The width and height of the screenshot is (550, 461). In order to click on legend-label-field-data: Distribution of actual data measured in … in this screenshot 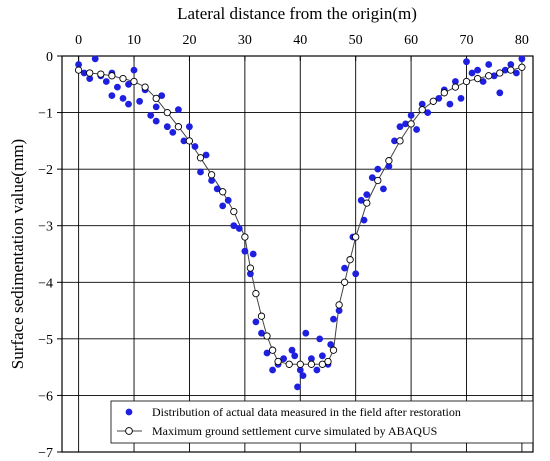, I will do `click(306, 412)`.